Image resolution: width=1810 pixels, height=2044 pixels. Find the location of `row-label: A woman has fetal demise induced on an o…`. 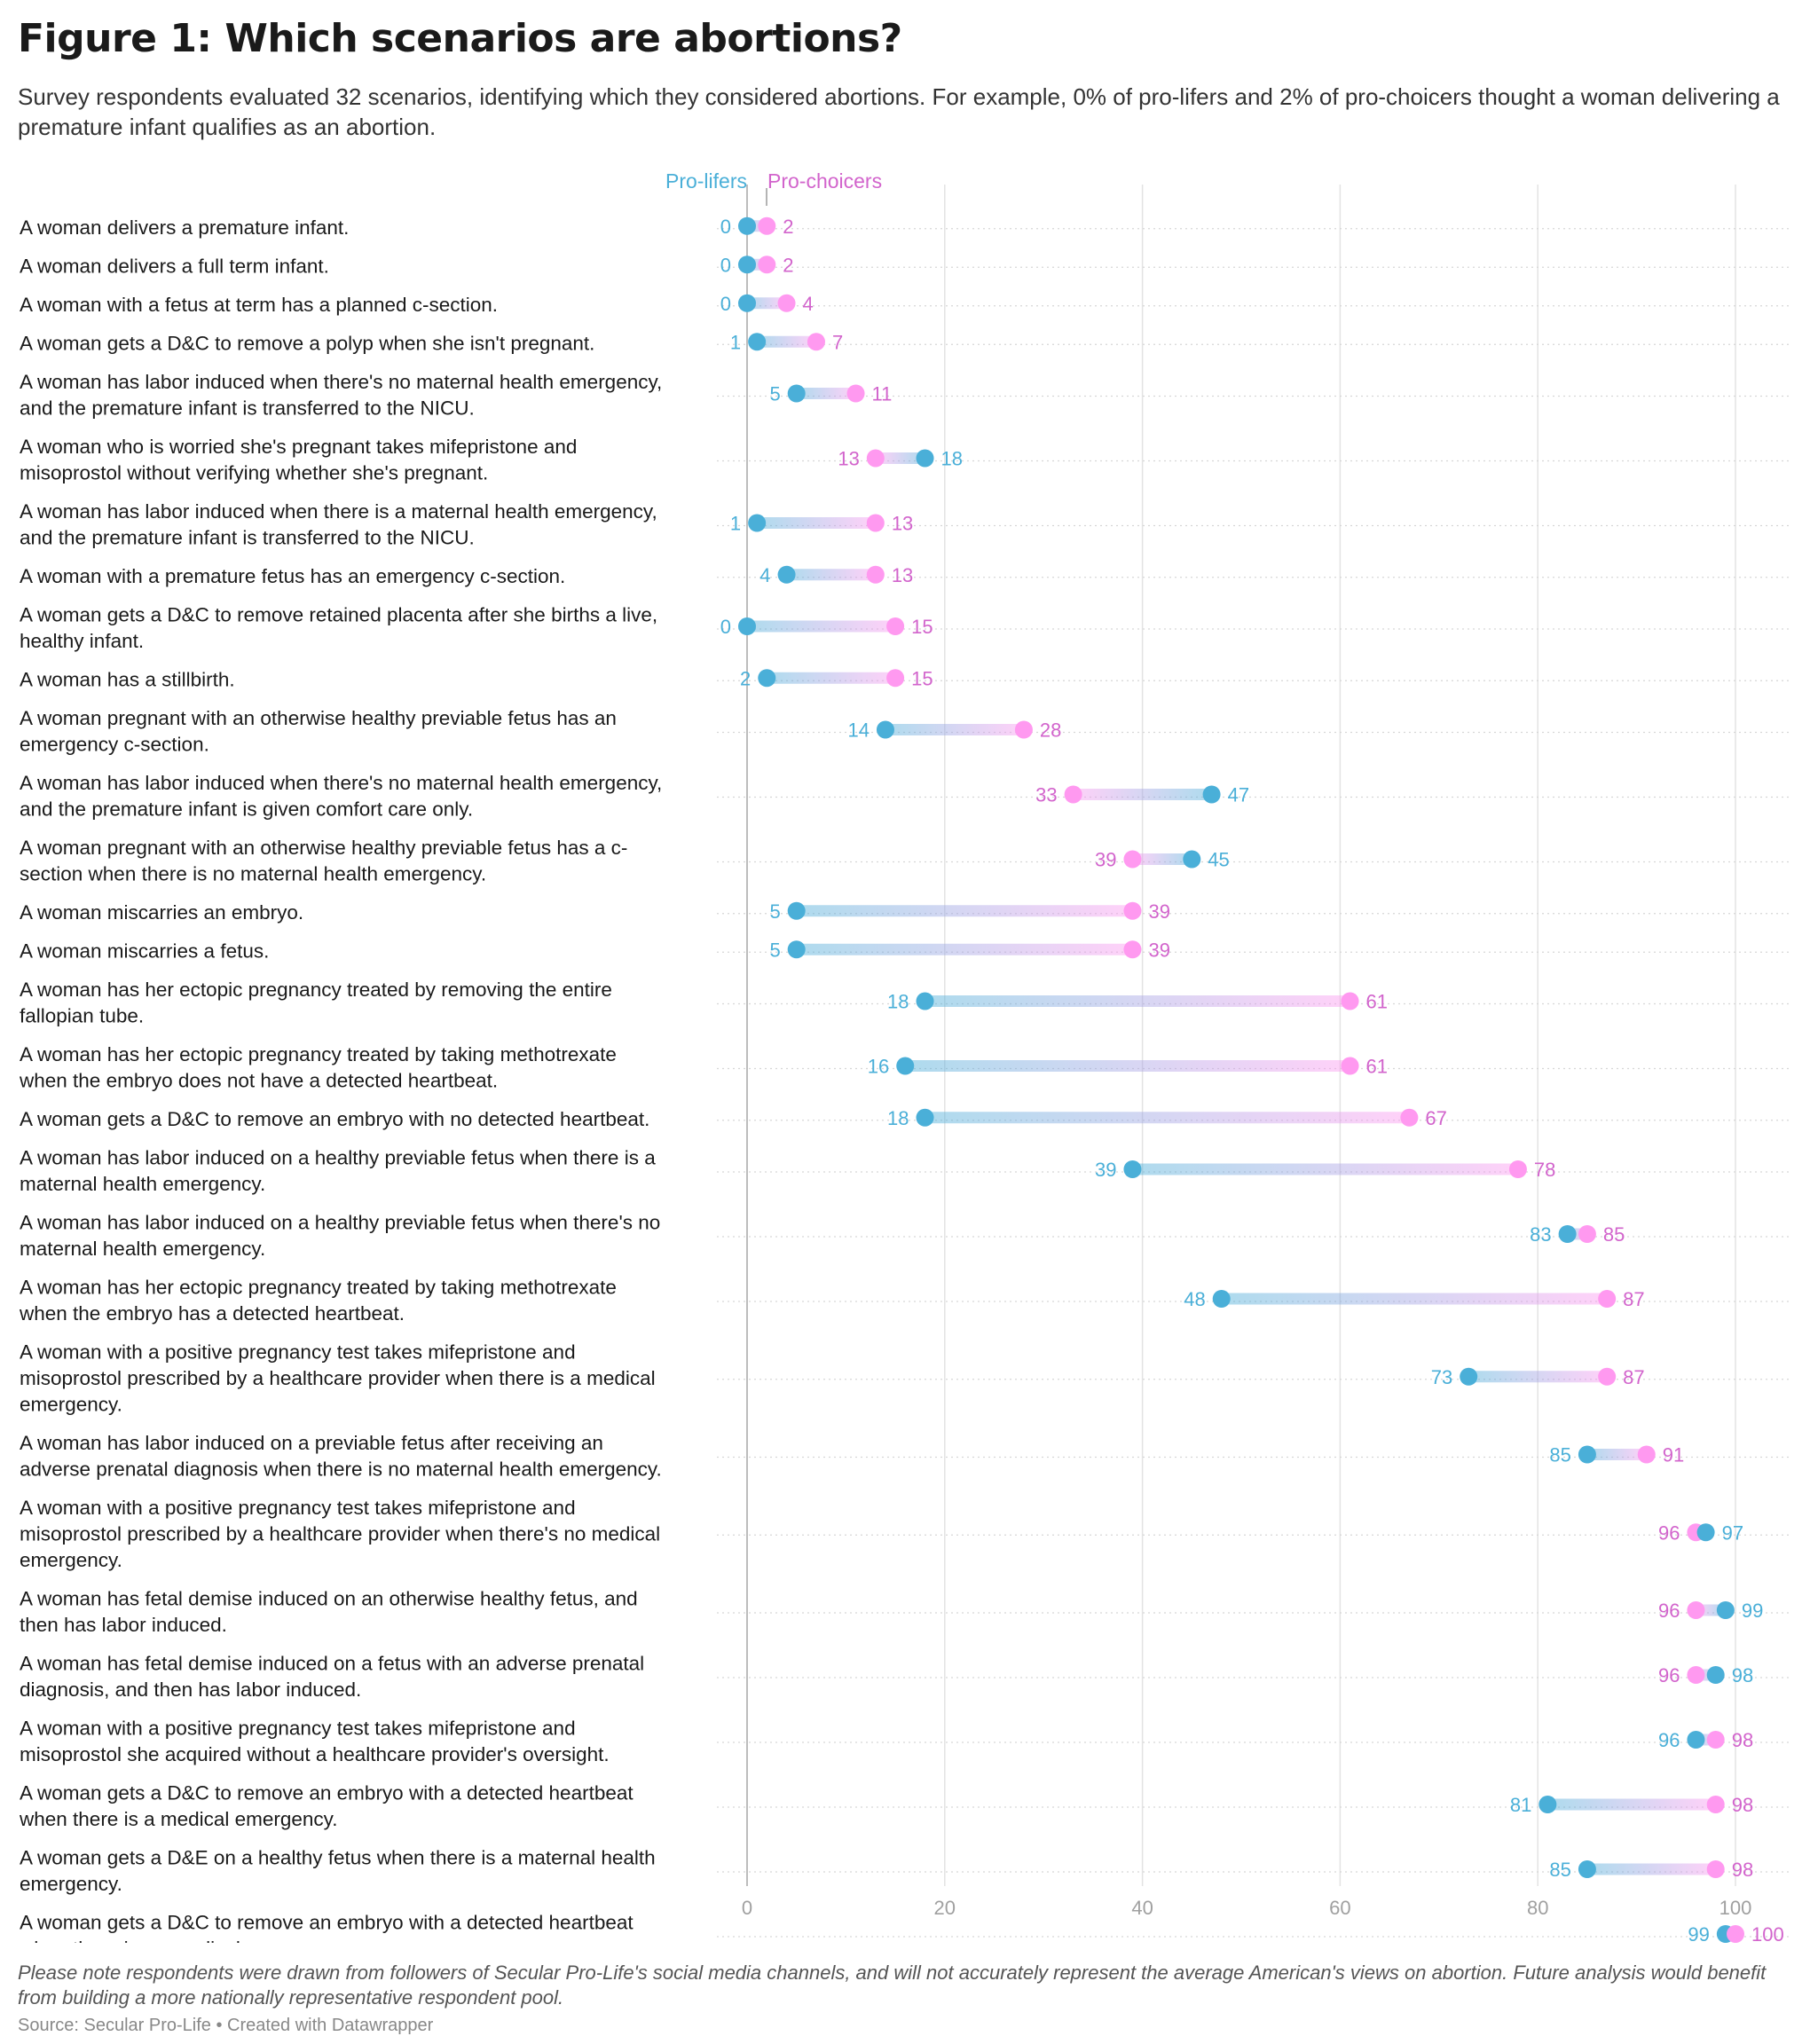

row-label: A woman has fetal demise induced on an o… is located at coordinates (329, 1612).